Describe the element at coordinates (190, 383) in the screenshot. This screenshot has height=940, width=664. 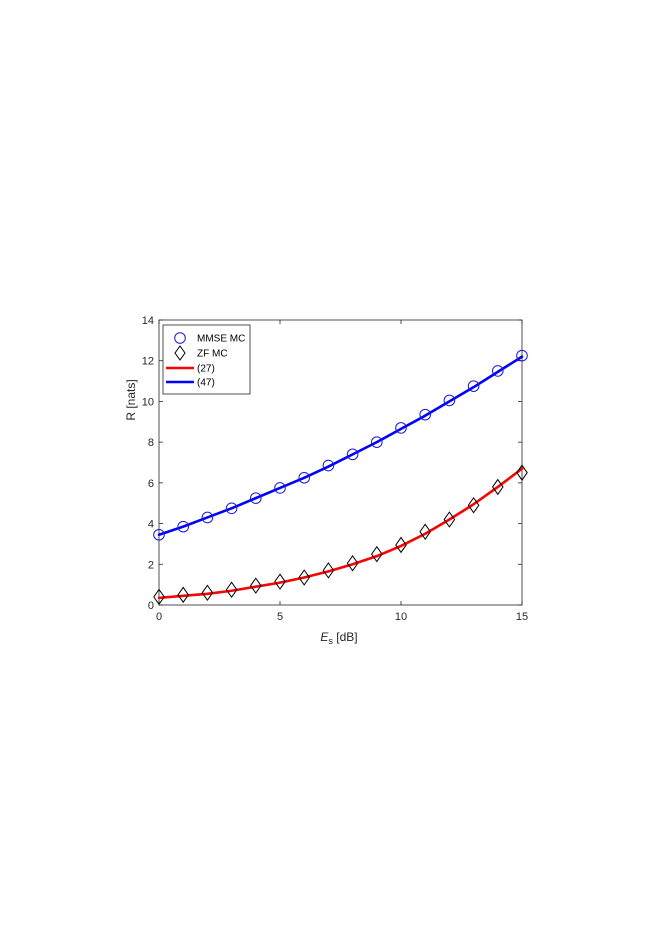
I see `legend-item: (47)` at that location.